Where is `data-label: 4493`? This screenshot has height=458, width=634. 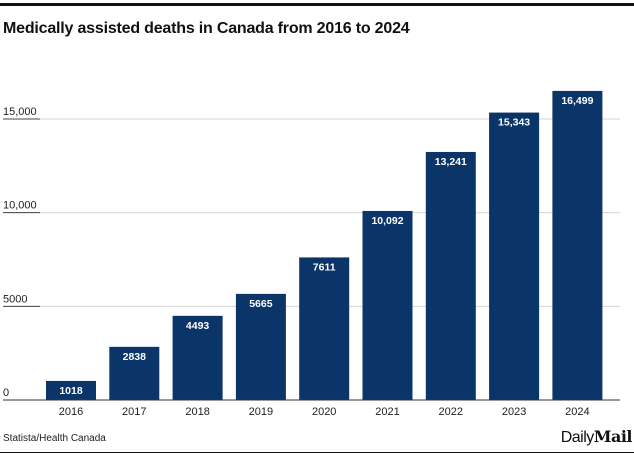
data-label: 4493 is located at coordinates (198, 326).